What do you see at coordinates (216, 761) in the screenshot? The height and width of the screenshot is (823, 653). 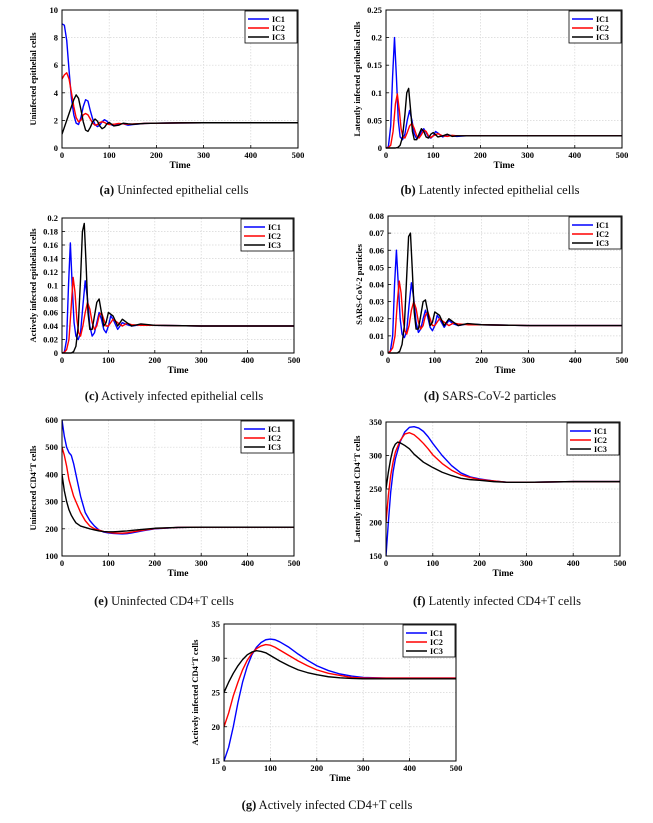 I see `y-tick-label: 15` at bounding box center [216, 761].